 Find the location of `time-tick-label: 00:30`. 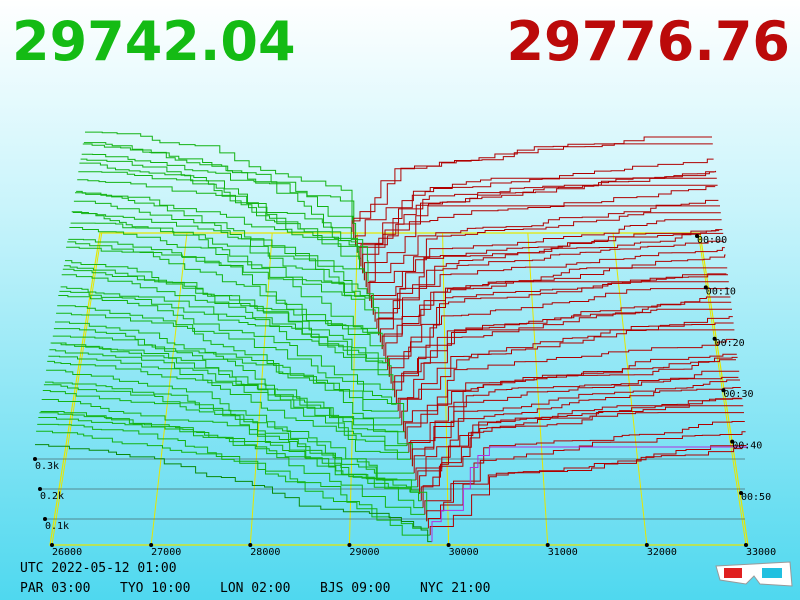

time-tick-label: 00:30 is located at coordinates (738, 394).